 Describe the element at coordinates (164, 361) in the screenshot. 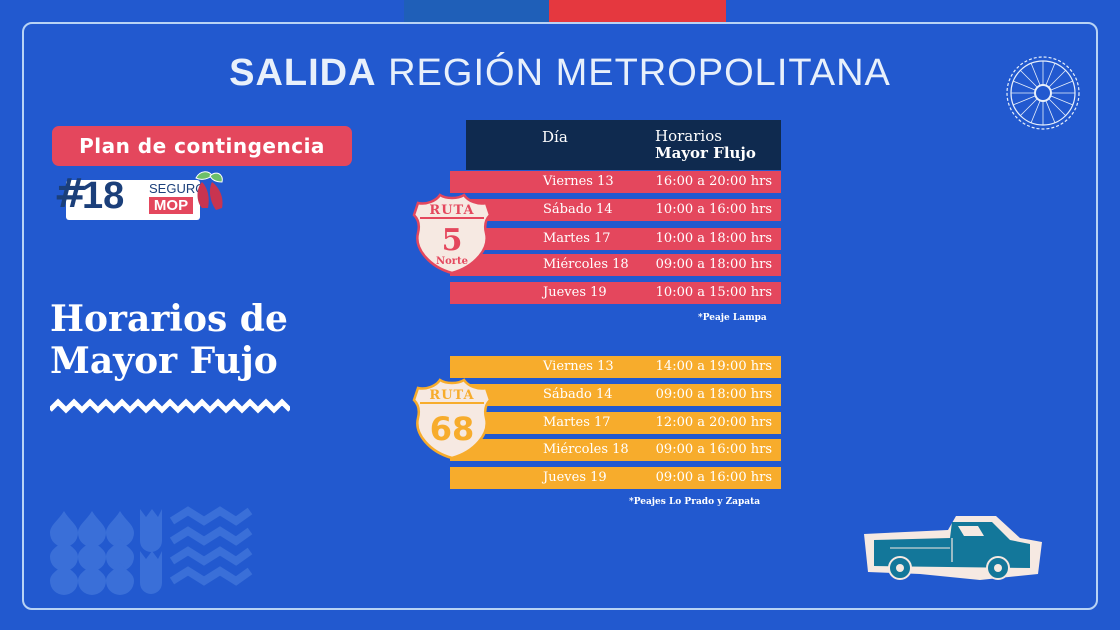

I see `headline-line2: Mayor Fujo` at that location.